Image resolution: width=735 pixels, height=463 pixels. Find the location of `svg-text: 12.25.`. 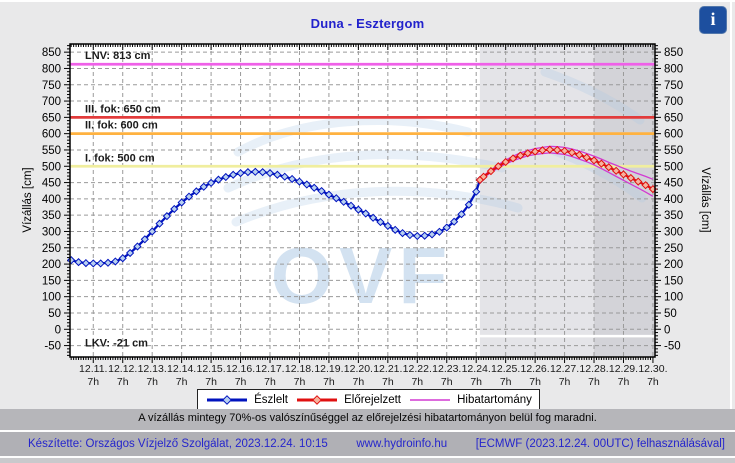

svg-text: 12.25. is located at coordinates (505, 369).